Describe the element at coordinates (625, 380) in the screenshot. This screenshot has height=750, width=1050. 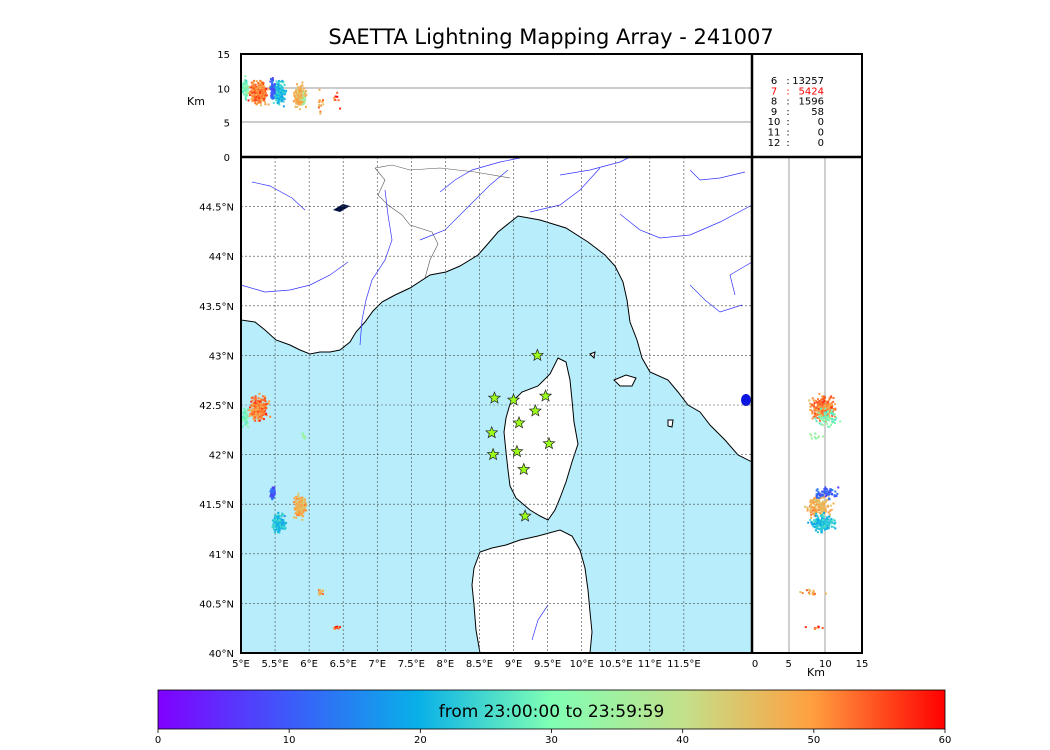
I see `elba-island` at that location.